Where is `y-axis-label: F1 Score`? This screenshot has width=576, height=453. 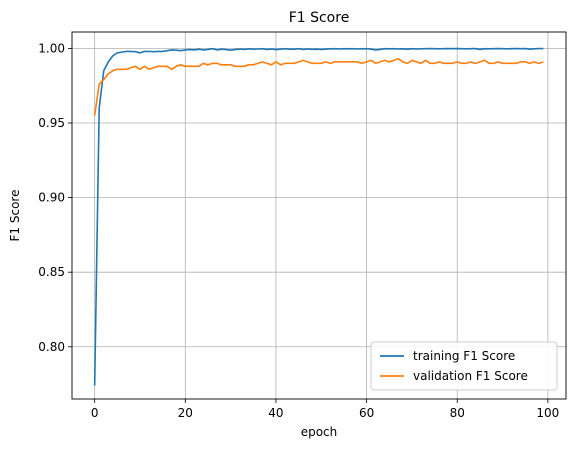 y-axis-label: F1 Score is located at coordinates (15, 216).